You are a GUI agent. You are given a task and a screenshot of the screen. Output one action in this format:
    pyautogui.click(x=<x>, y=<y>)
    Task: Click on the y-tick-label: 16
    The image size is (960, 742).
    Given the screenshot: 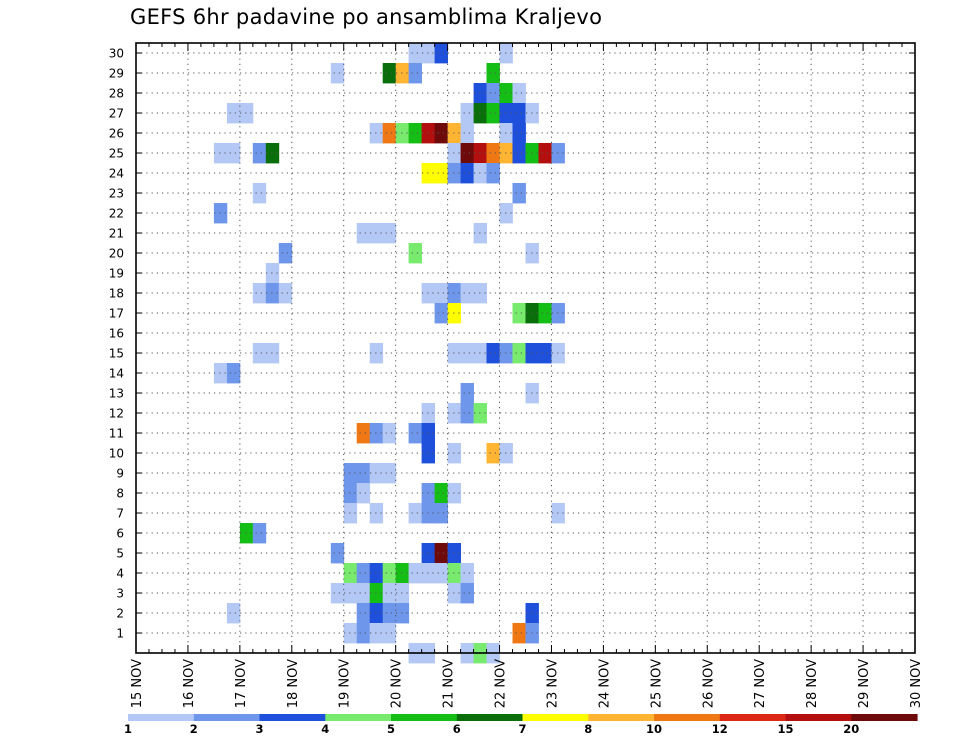 What is the action you would take?
    pyautogui.click(x=116, y=334)
    